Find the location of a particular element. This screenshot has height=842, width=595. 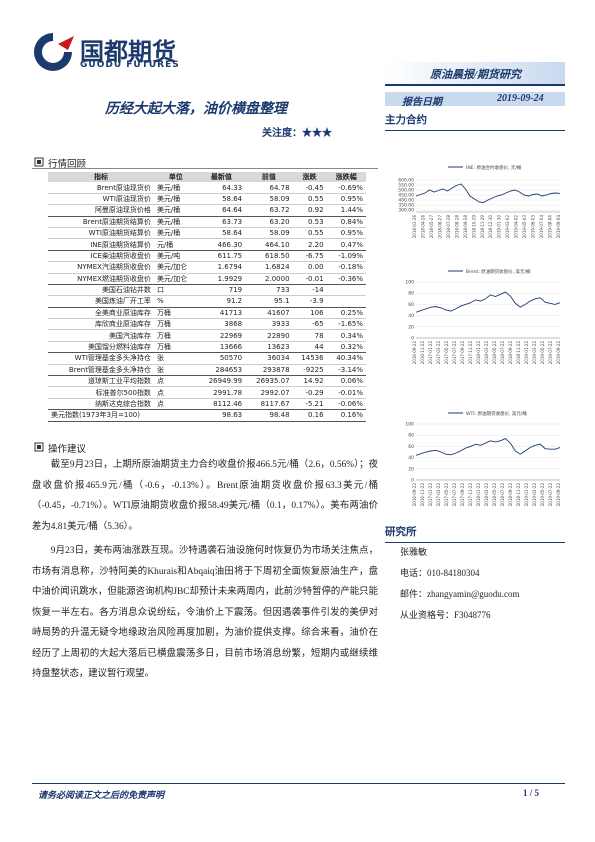

x-tick-label: 2017-07-22 is located at coordinates (454, 353).